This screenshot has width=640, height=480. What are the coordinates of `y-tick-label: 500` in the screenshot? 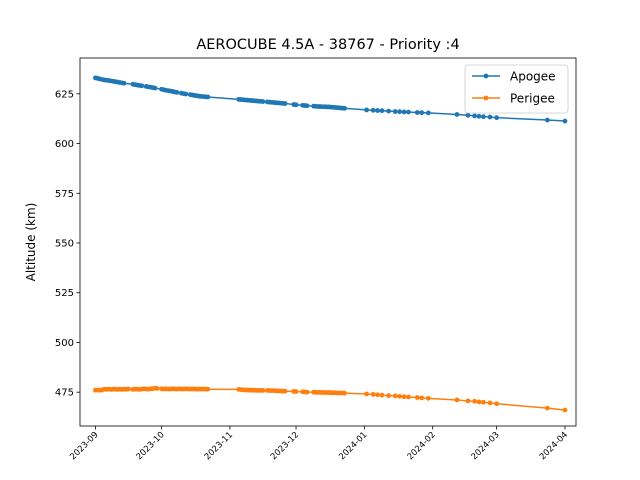 It's located at (64, 343).